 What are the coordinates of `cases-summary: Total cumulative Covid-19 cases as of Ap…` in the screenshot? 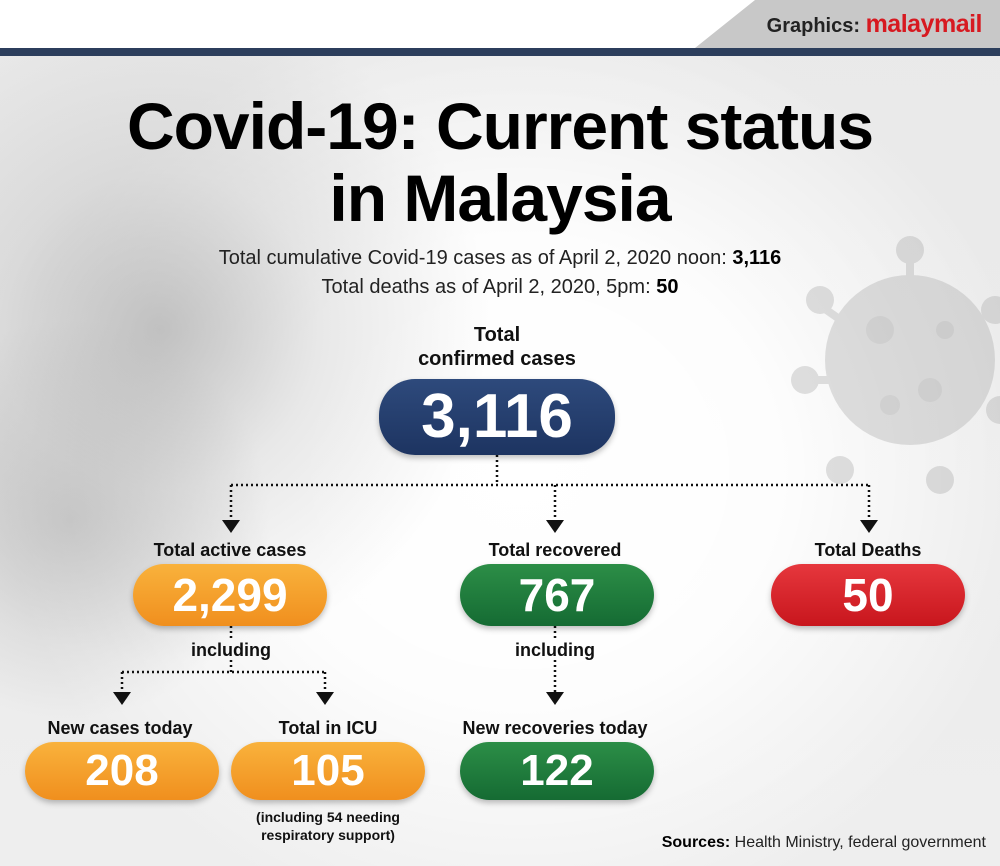 It's located at (500, 258).